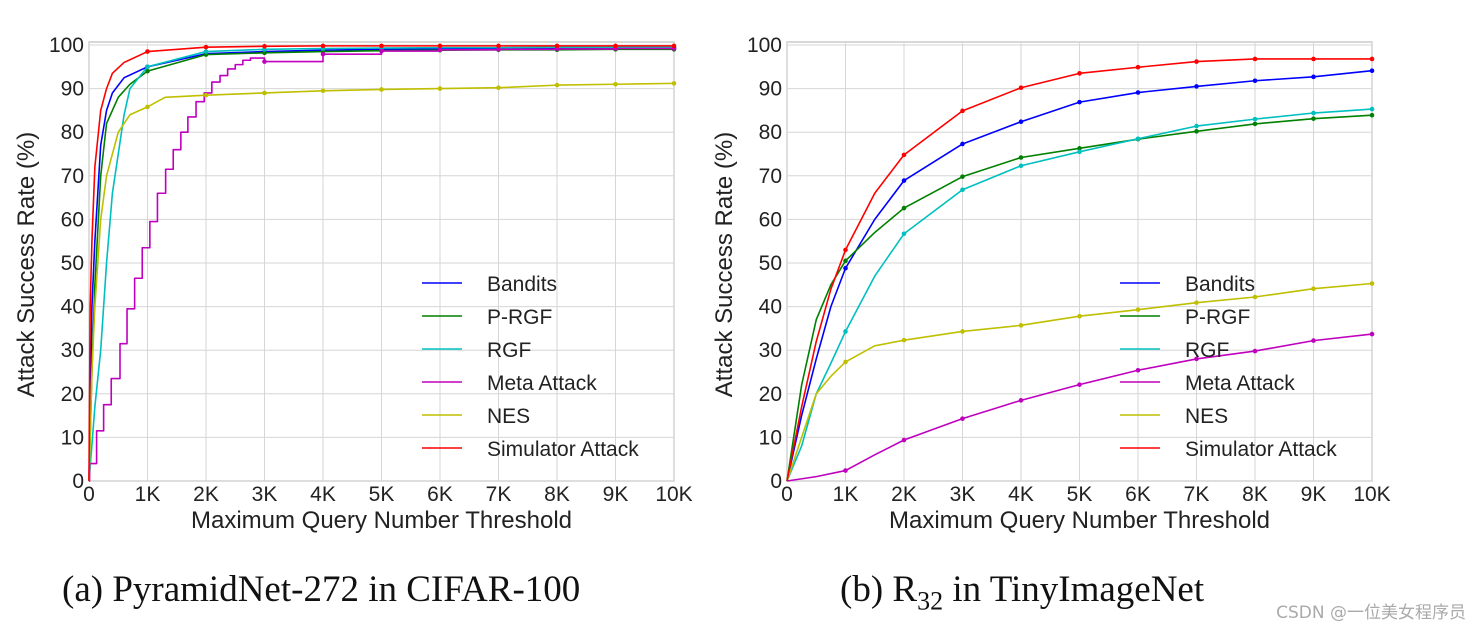  Describe the element at coordinates (89, 494) in the screenshot. I see `x-tick-label: 0` at that location.